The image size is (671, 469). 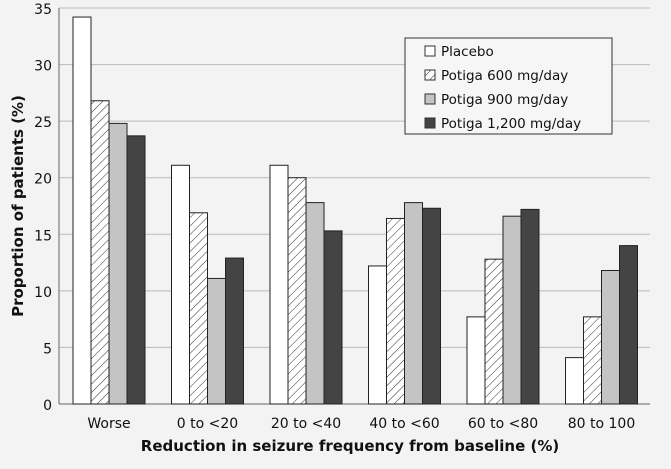 I want to click on y-tick-label: 0, so click(x=47, y=406).